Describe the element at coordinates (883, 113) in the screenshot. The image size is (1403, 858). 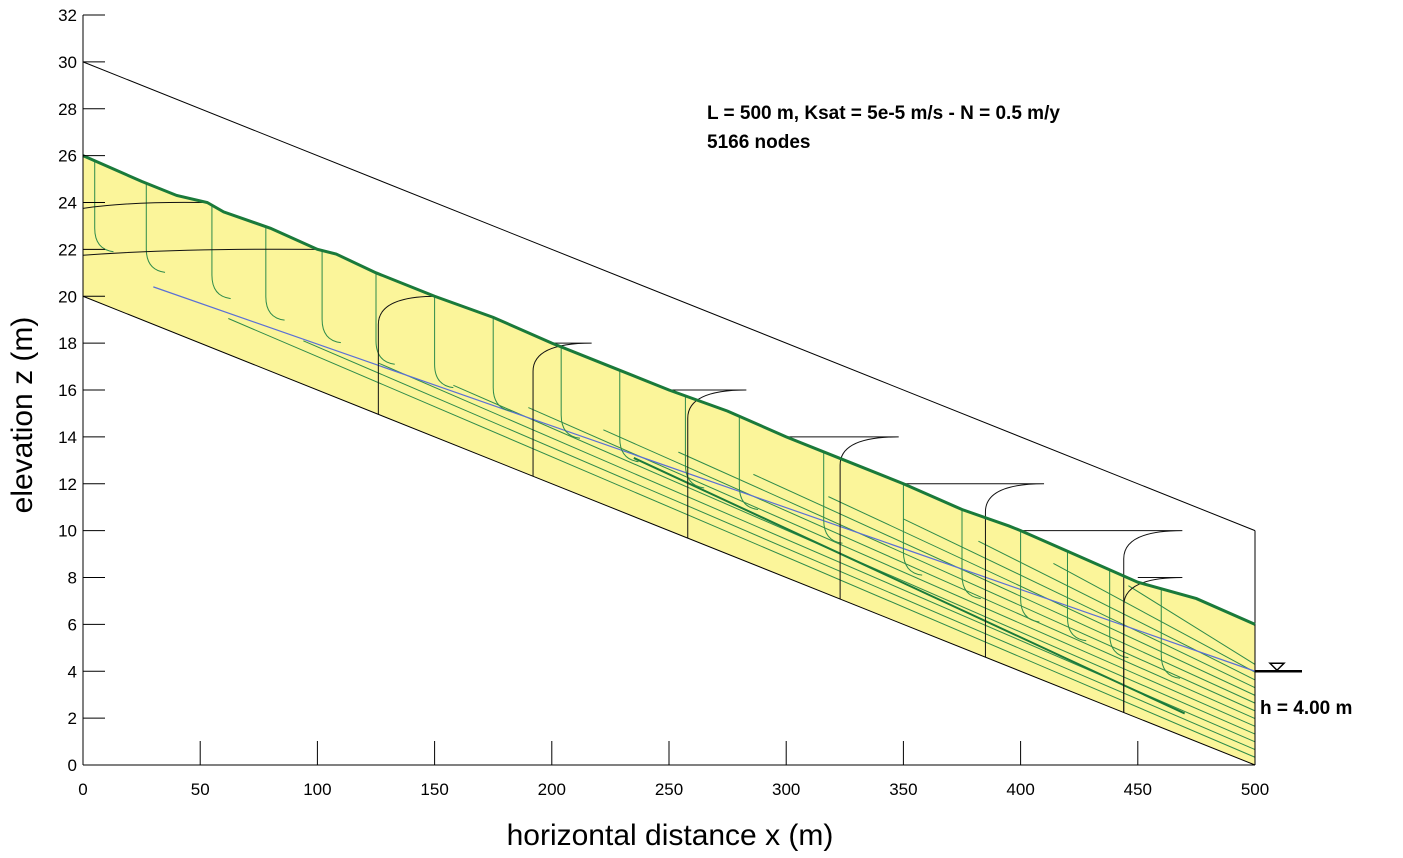
I see `annotation-parameters: L = 500 m, Ksat = 5e-5 m/s - N = 0.5 m/y` at that location.